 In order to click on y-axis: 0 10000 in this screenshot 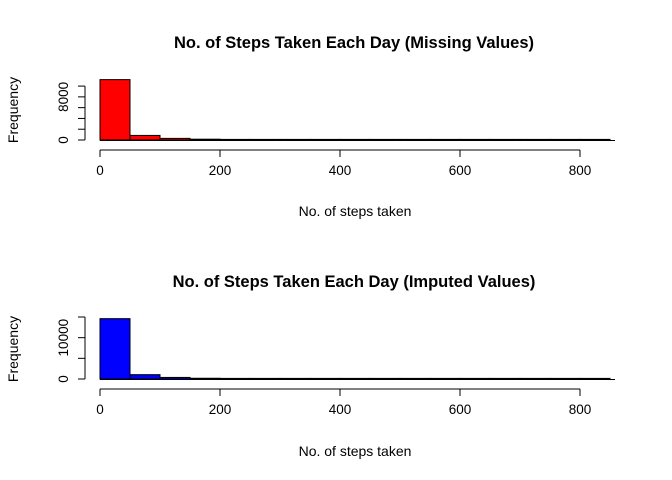, I will do `click(71, 349)`.